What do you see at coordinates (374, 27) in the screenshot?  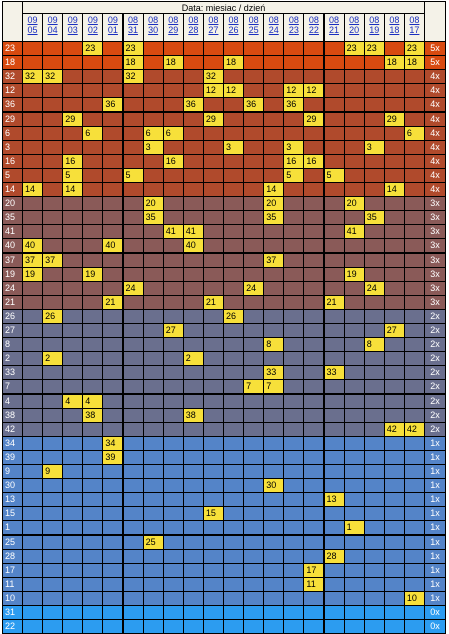 I see `date-header: 08 19` at bounding box center [374, 27].